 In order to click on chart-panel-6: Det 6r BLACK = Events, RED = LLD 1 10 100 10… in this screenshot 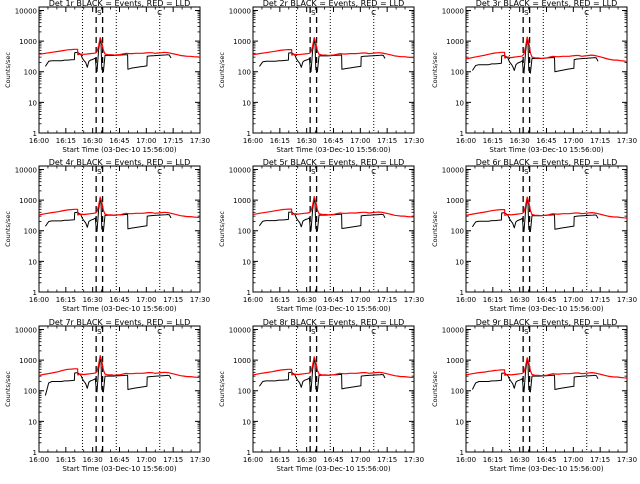, I will do `click(534, 235)`.